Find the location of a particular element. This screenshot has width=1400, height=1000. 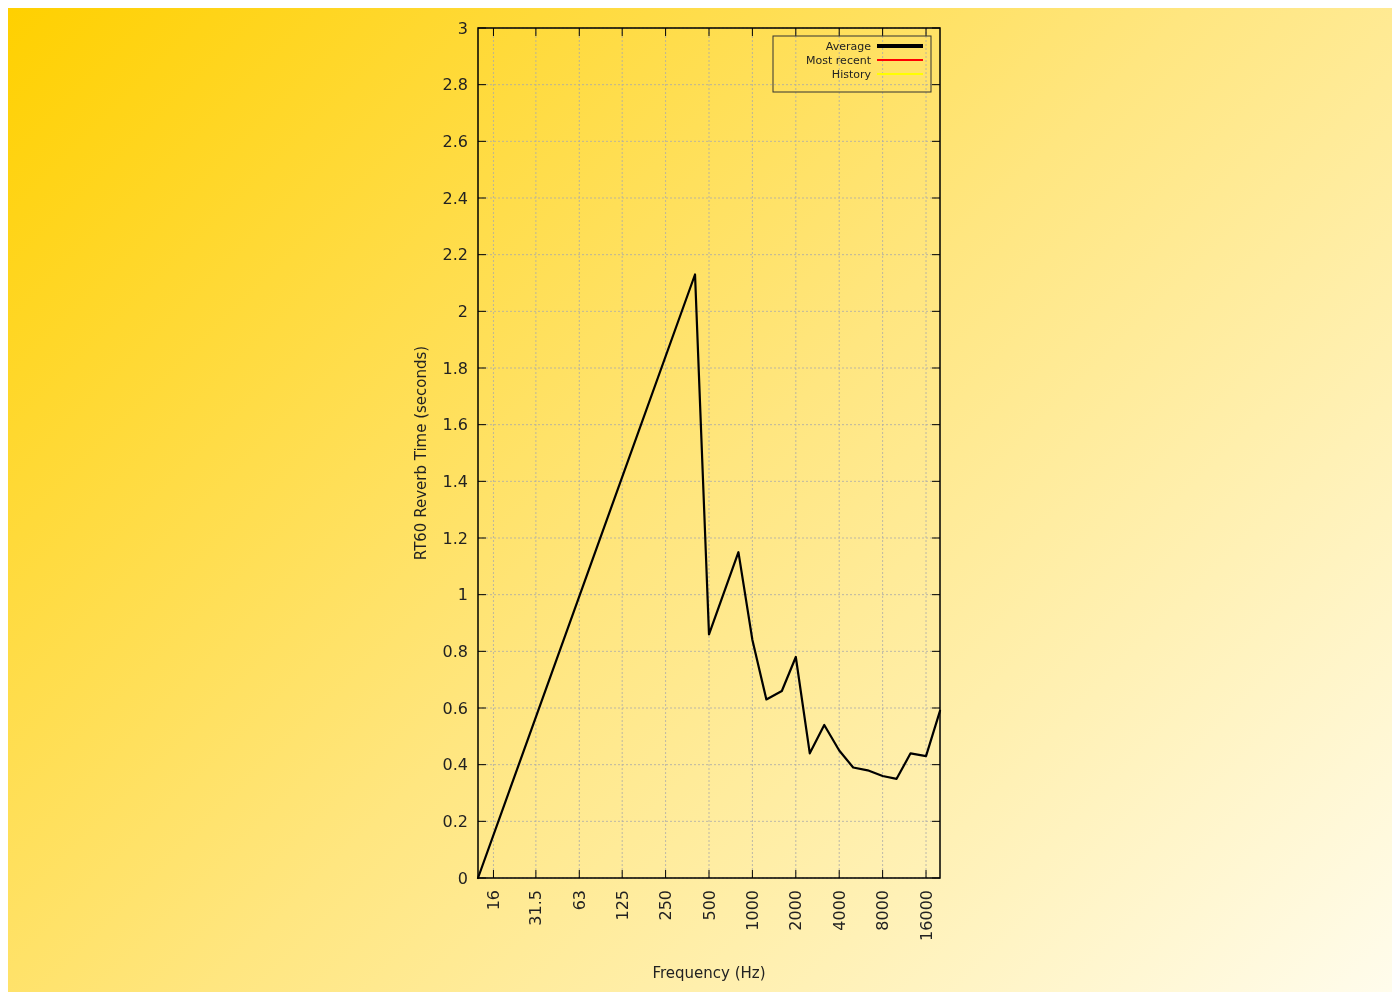

y-tick-label: 2 is located at coordinates (462, 311).